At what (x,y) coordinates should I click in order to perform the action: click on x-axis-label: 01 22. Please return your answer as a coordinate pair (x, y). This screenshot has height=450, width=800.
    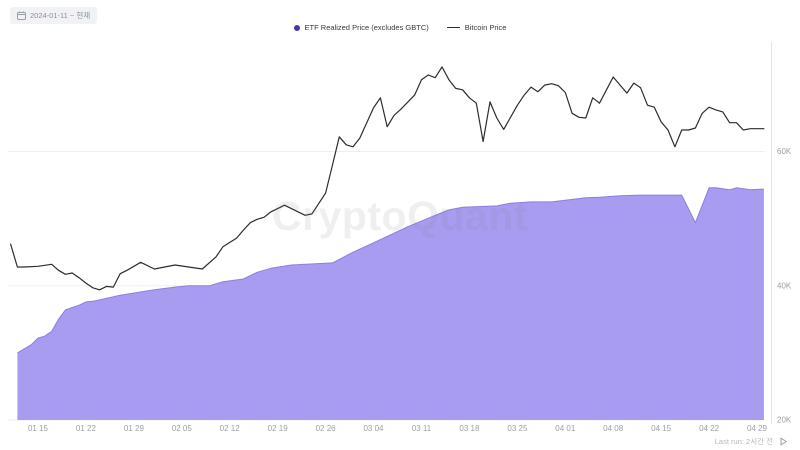
    Looking at the image, I should click on (86, 428).